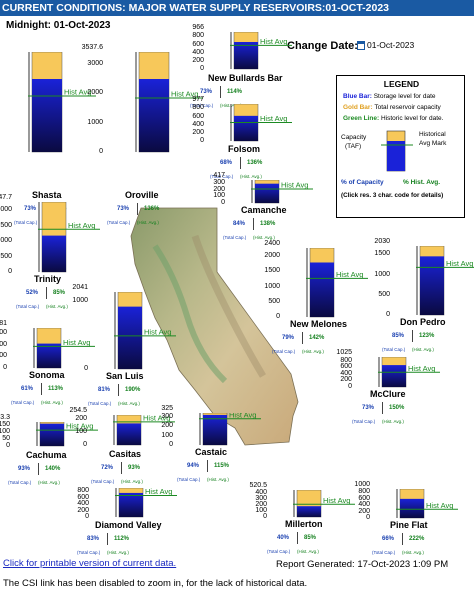 This screenshot has width=474, height=597. Describe the element at coordinates (382, 274) in the screenshot. I see `axis-tick-label: 1000` at that location.